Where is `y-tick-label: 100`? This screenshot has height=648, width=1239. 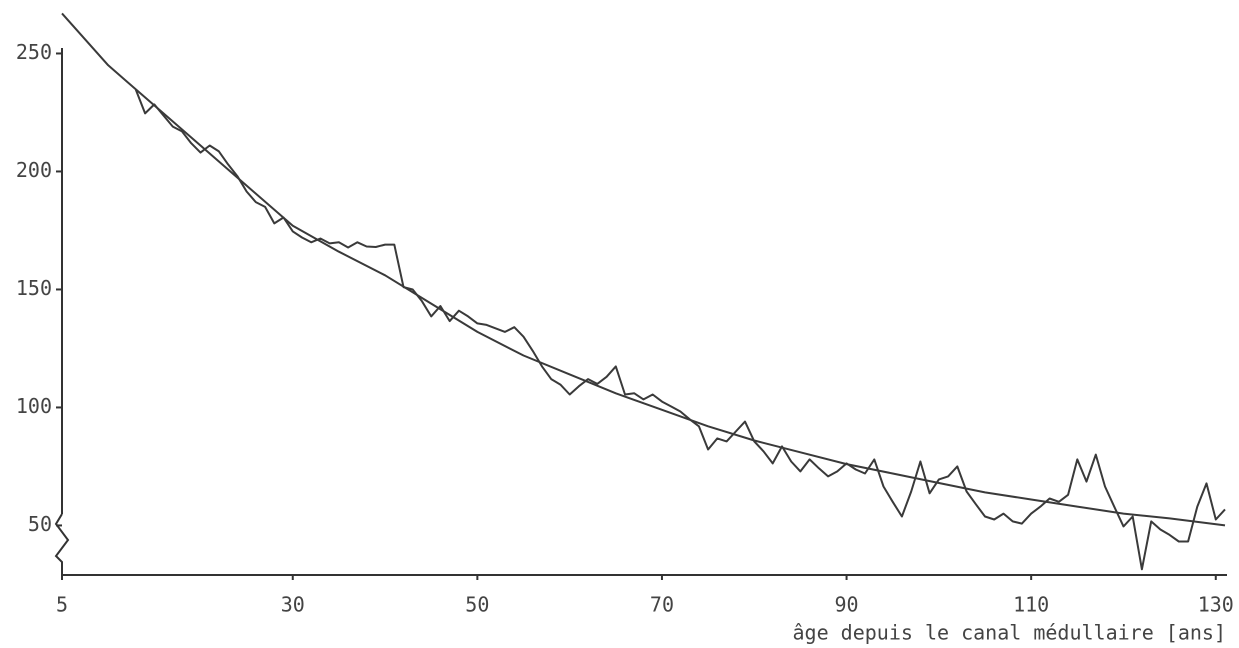 y-tick-label: 100 is located at coordinates (34, 406).